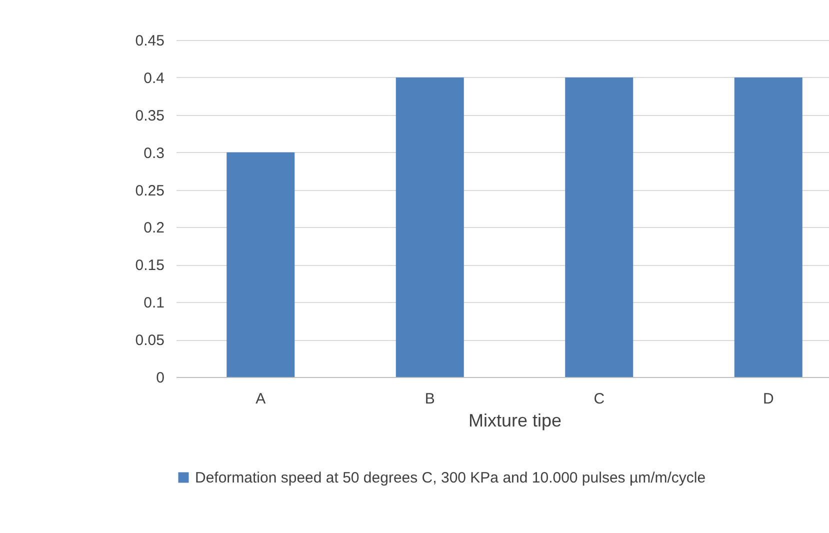 The image size is (829, 533). I want to click on x-axis-title: Mixture tipe, so click(515, 420).